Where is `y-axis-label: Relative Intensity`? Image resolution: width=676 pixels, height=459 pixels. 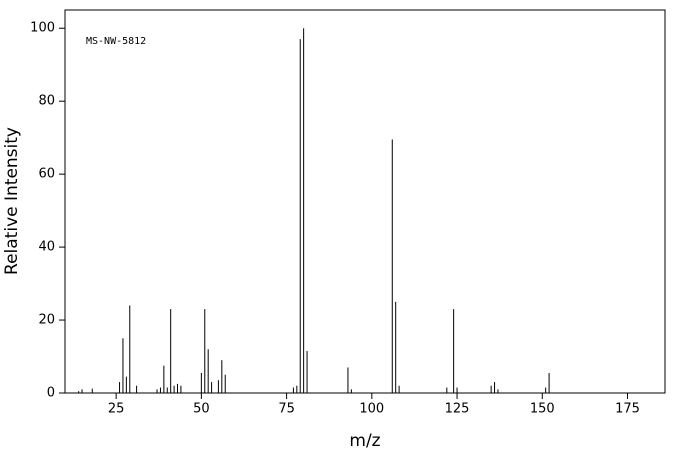 y-axis-label: Relative Intensity is located at coordinates (12, 201).